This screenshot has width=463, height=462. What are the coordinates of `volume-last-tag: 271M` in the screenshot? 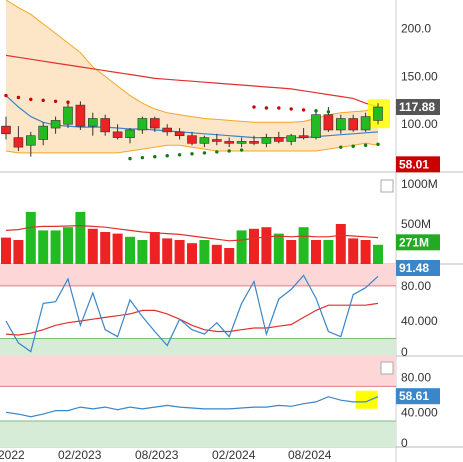 It's located at (414, 242).